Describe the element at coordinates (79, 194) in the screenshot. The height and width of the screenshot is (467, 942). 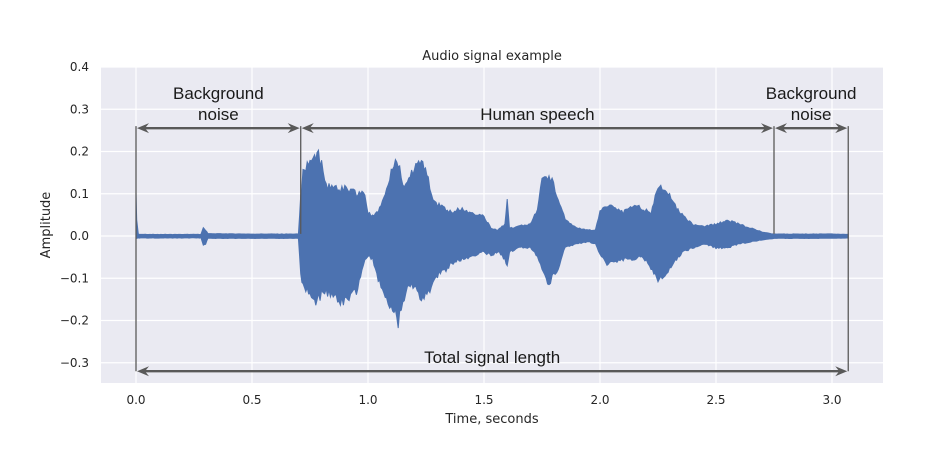
I see `y-tick-label: 0.1` at that location.